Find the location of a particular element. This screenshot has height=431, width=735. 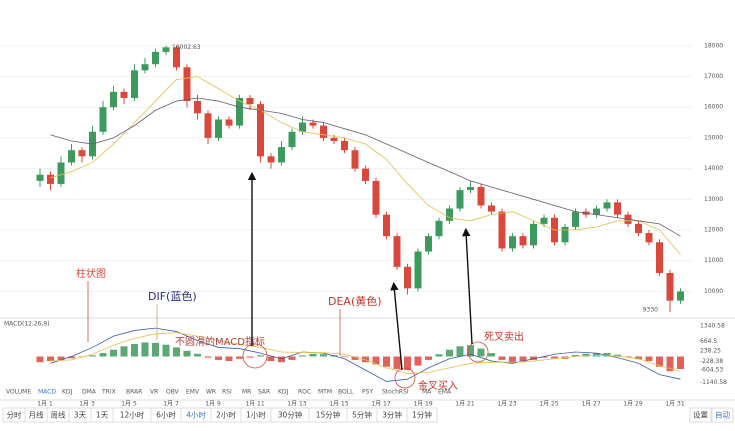

timeframe-label: 15分钟 is located at coordinates (328, 415).